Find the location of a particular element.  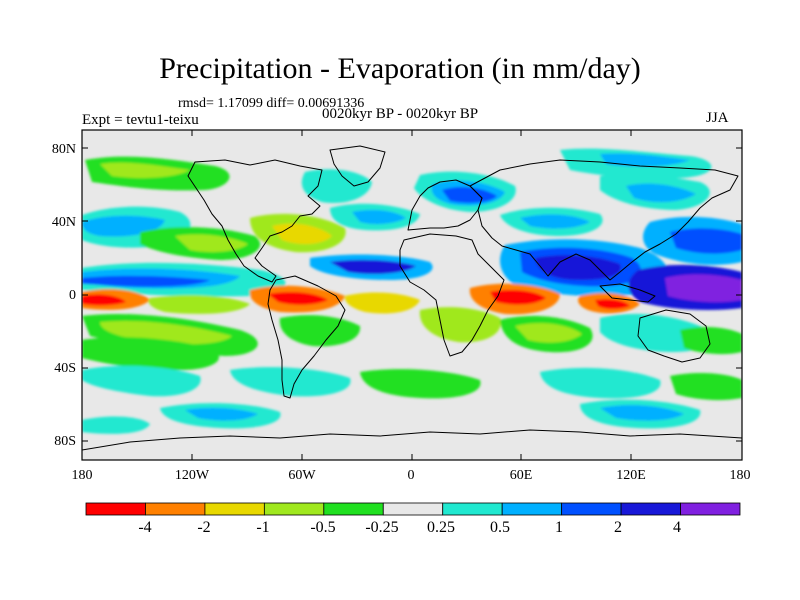

colorbar-label-p05: 0.5 is located at coordinates (500, 527).